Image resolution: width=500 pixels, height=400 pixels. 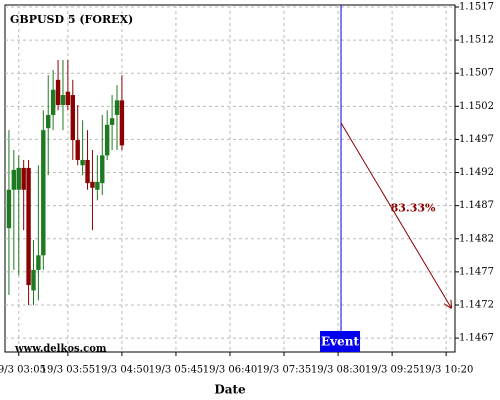 I want to click on y-tick-label: 1.1472, so click(x=476, y=304).